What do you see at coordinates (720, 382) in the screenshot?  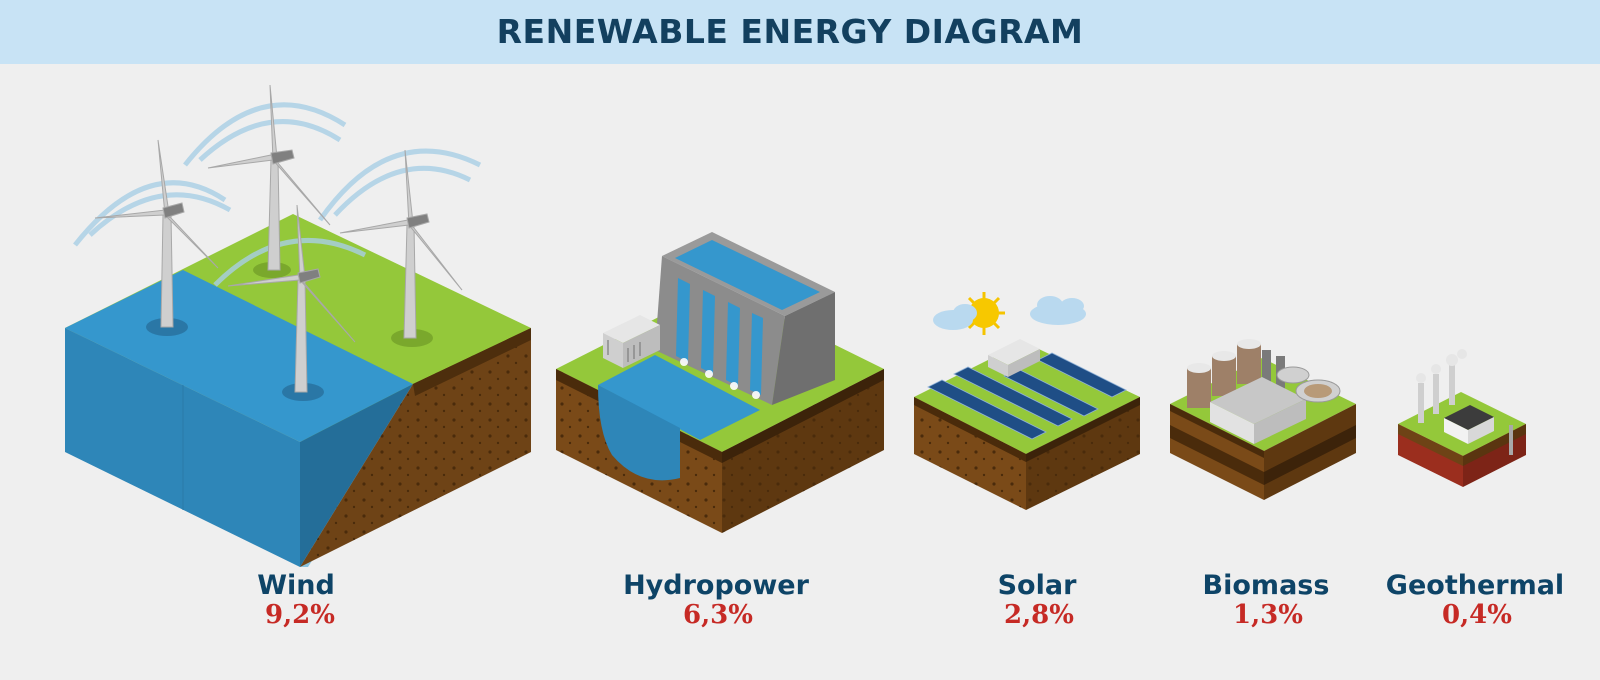 I see `hydro-dam-icon` at bounding box center [720, 382].